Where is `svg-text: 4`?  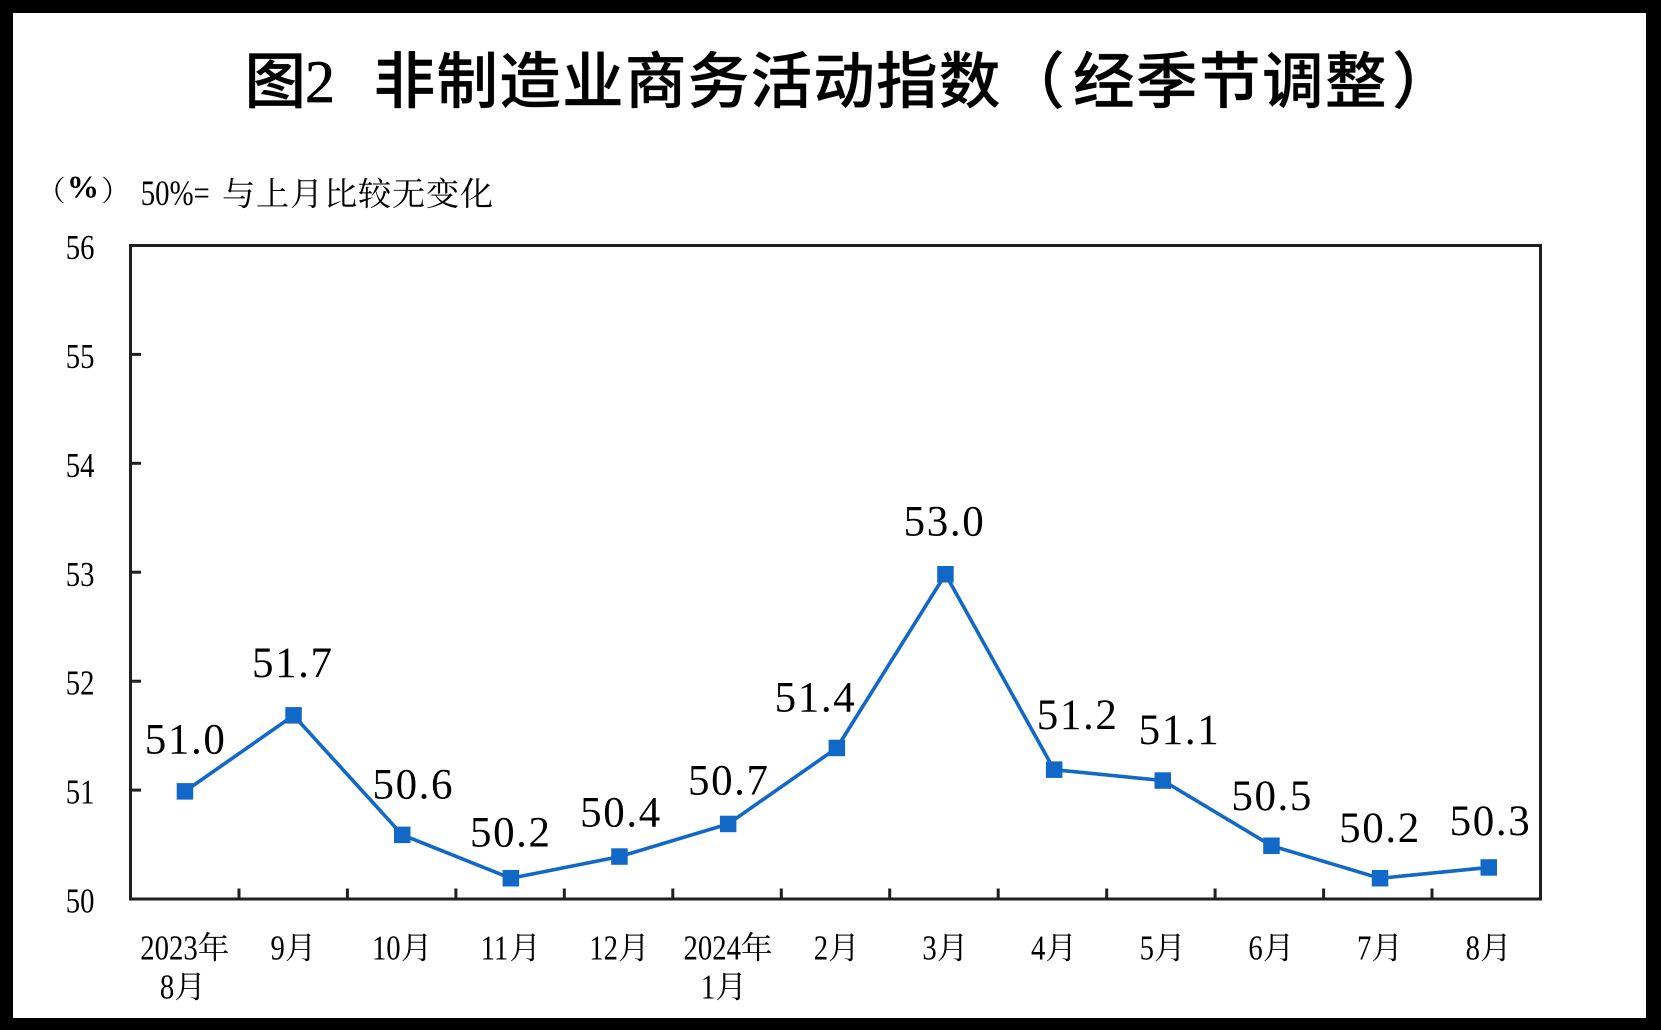
svg-text: 4 is located at coordinates (1038, 947).